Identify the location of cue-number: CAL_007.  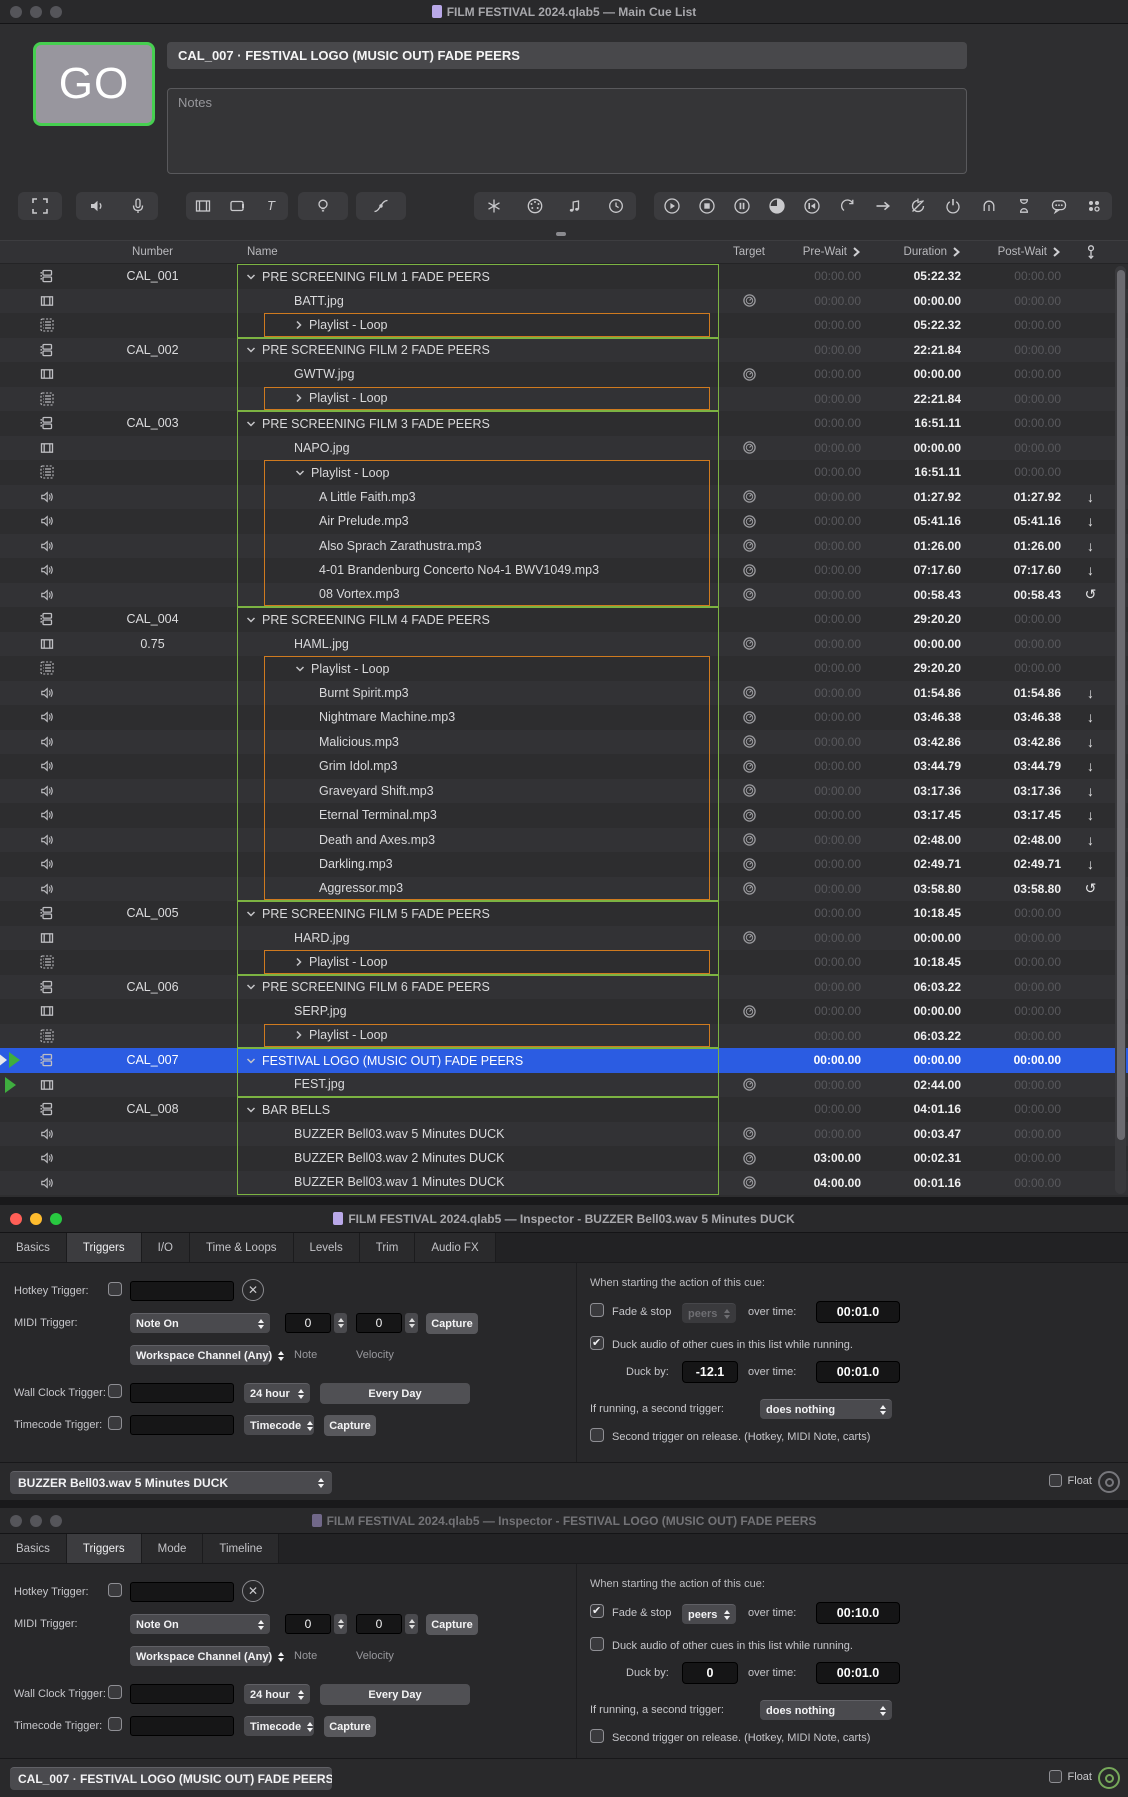
(152, 1060).